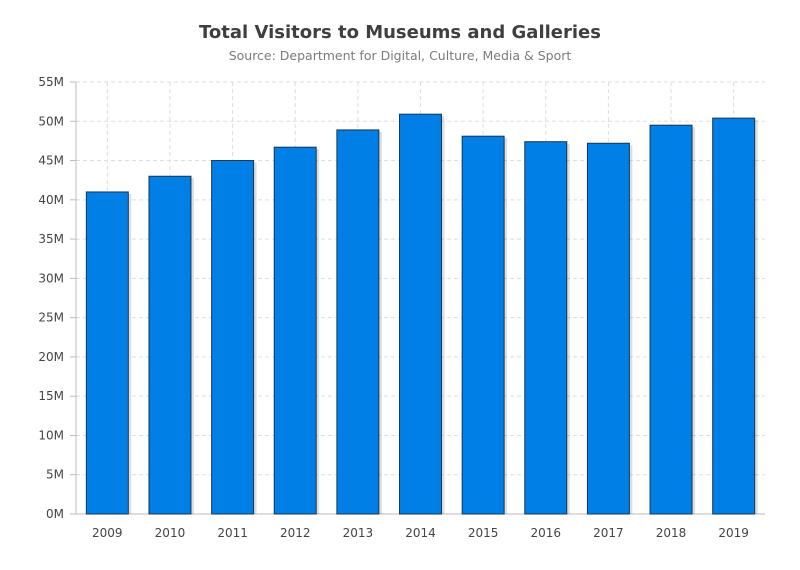 This screenshot has width=800, height=570. Describe the element at coordinates (608, 533) in the screenshot. I see `x-tick-label: 2017` at that location.